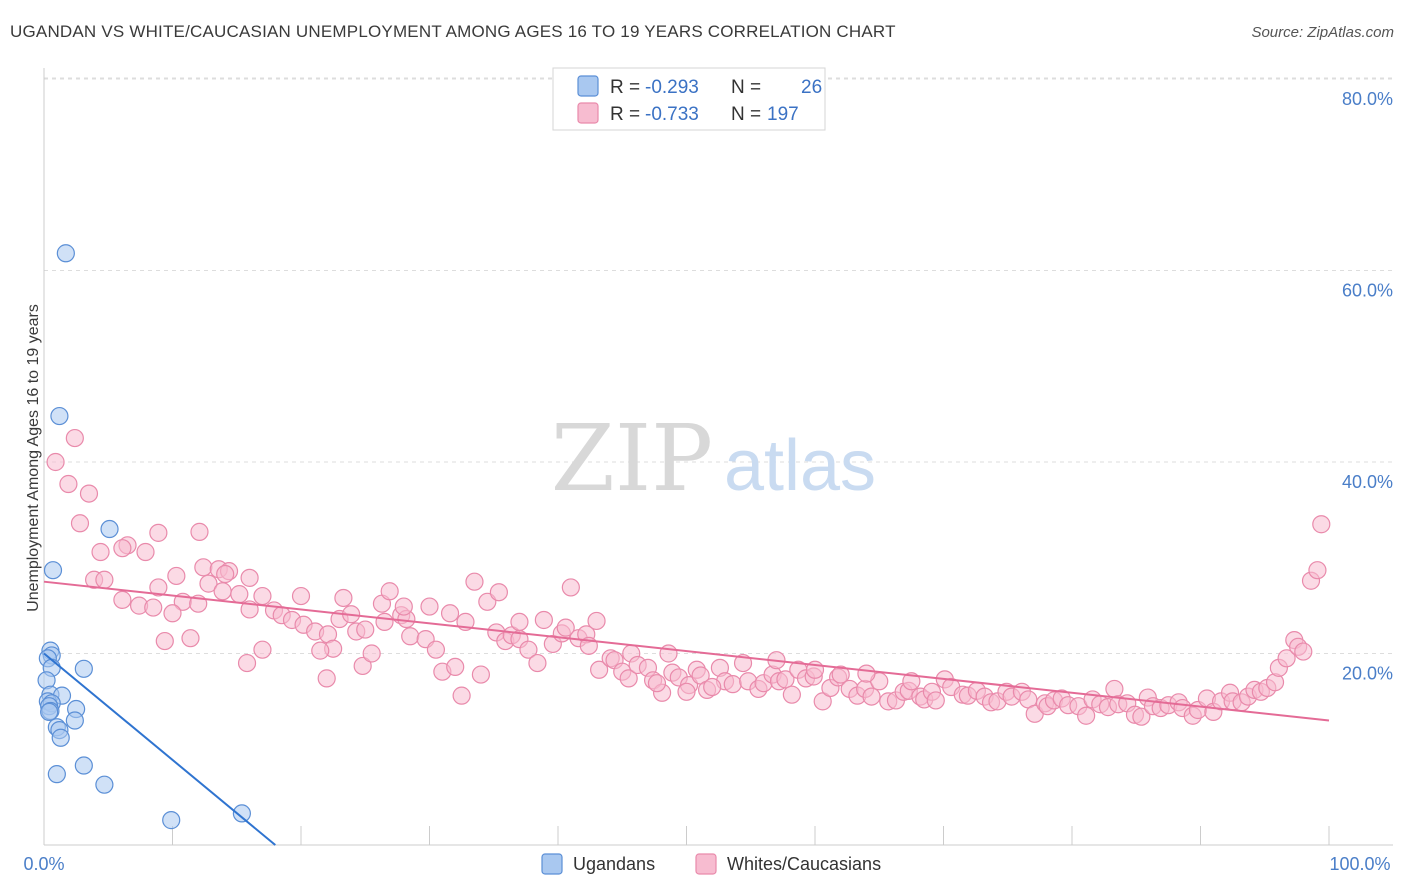  Describe the element at coordinates (1359, 864) in the screenshot. I see `x-tick-label-max: 100.0%` at that location.